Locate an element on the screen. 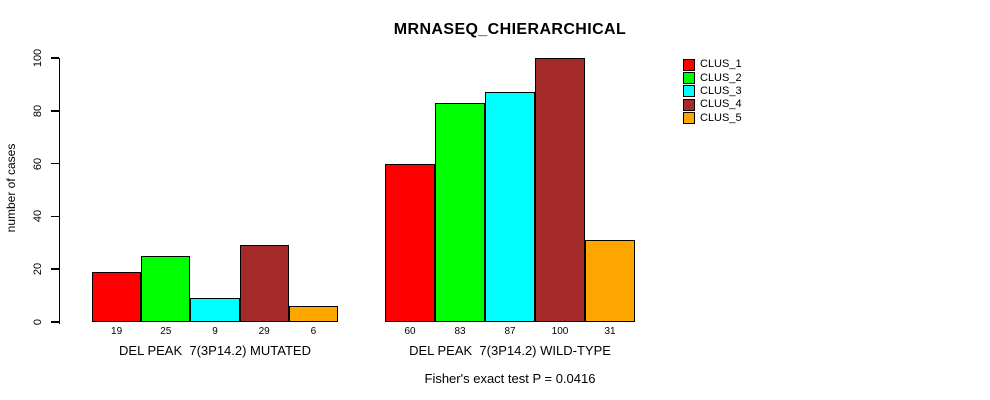 This screenshot has width=990, height=400. y-axis-tick-label: 0 is located at coordinates (38, 322).